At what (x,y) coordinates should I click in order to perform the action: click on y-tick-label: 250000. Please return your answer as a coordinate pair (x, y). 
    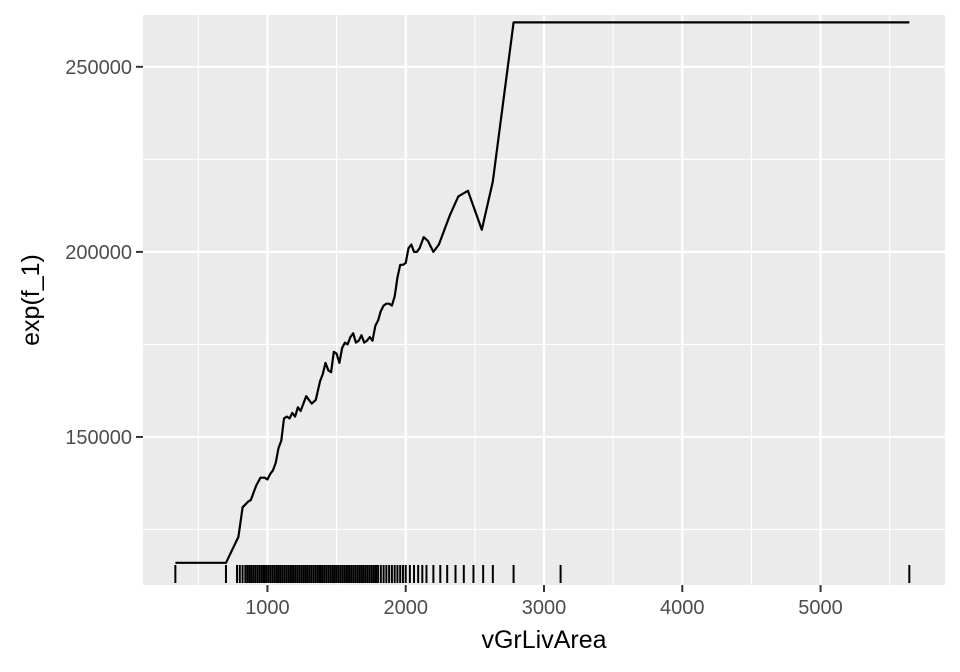
    Looking at the image, I should click on (98, 68).